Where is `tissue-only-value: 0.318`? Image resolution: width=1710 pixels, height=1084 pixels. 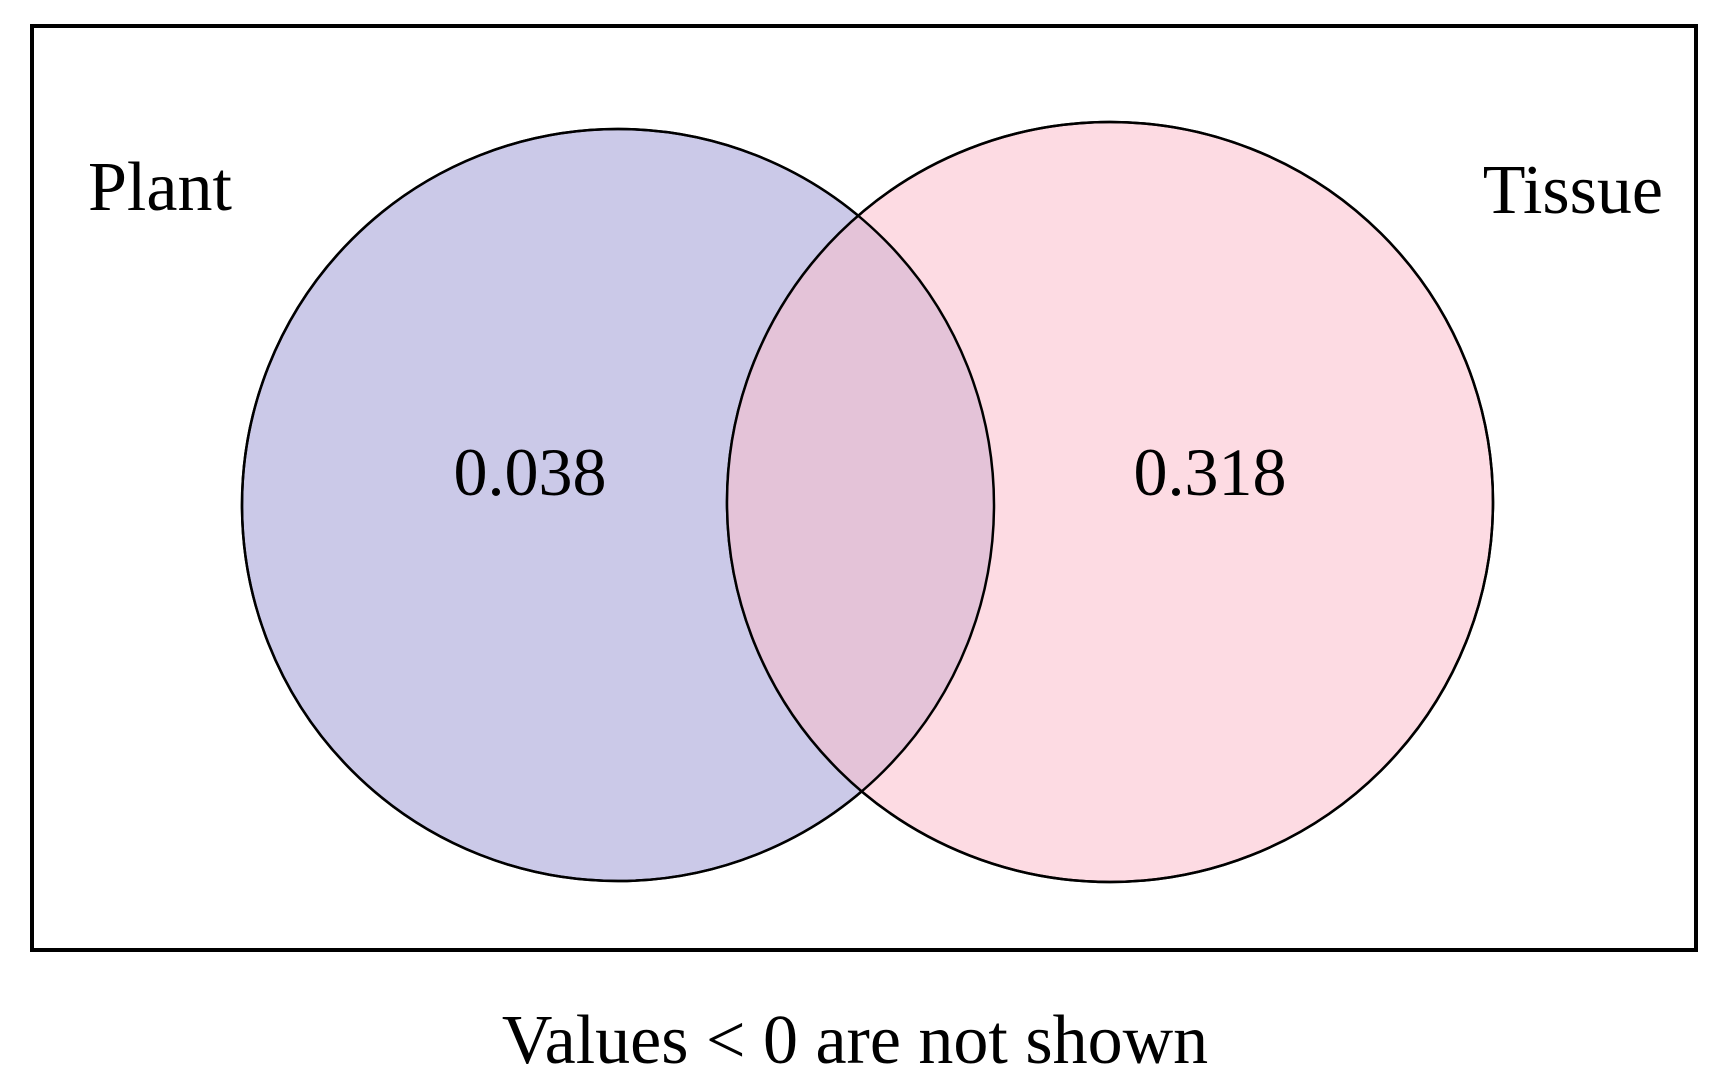 tissue-only-value: 0.318 is located at coordinates (1210, 472).